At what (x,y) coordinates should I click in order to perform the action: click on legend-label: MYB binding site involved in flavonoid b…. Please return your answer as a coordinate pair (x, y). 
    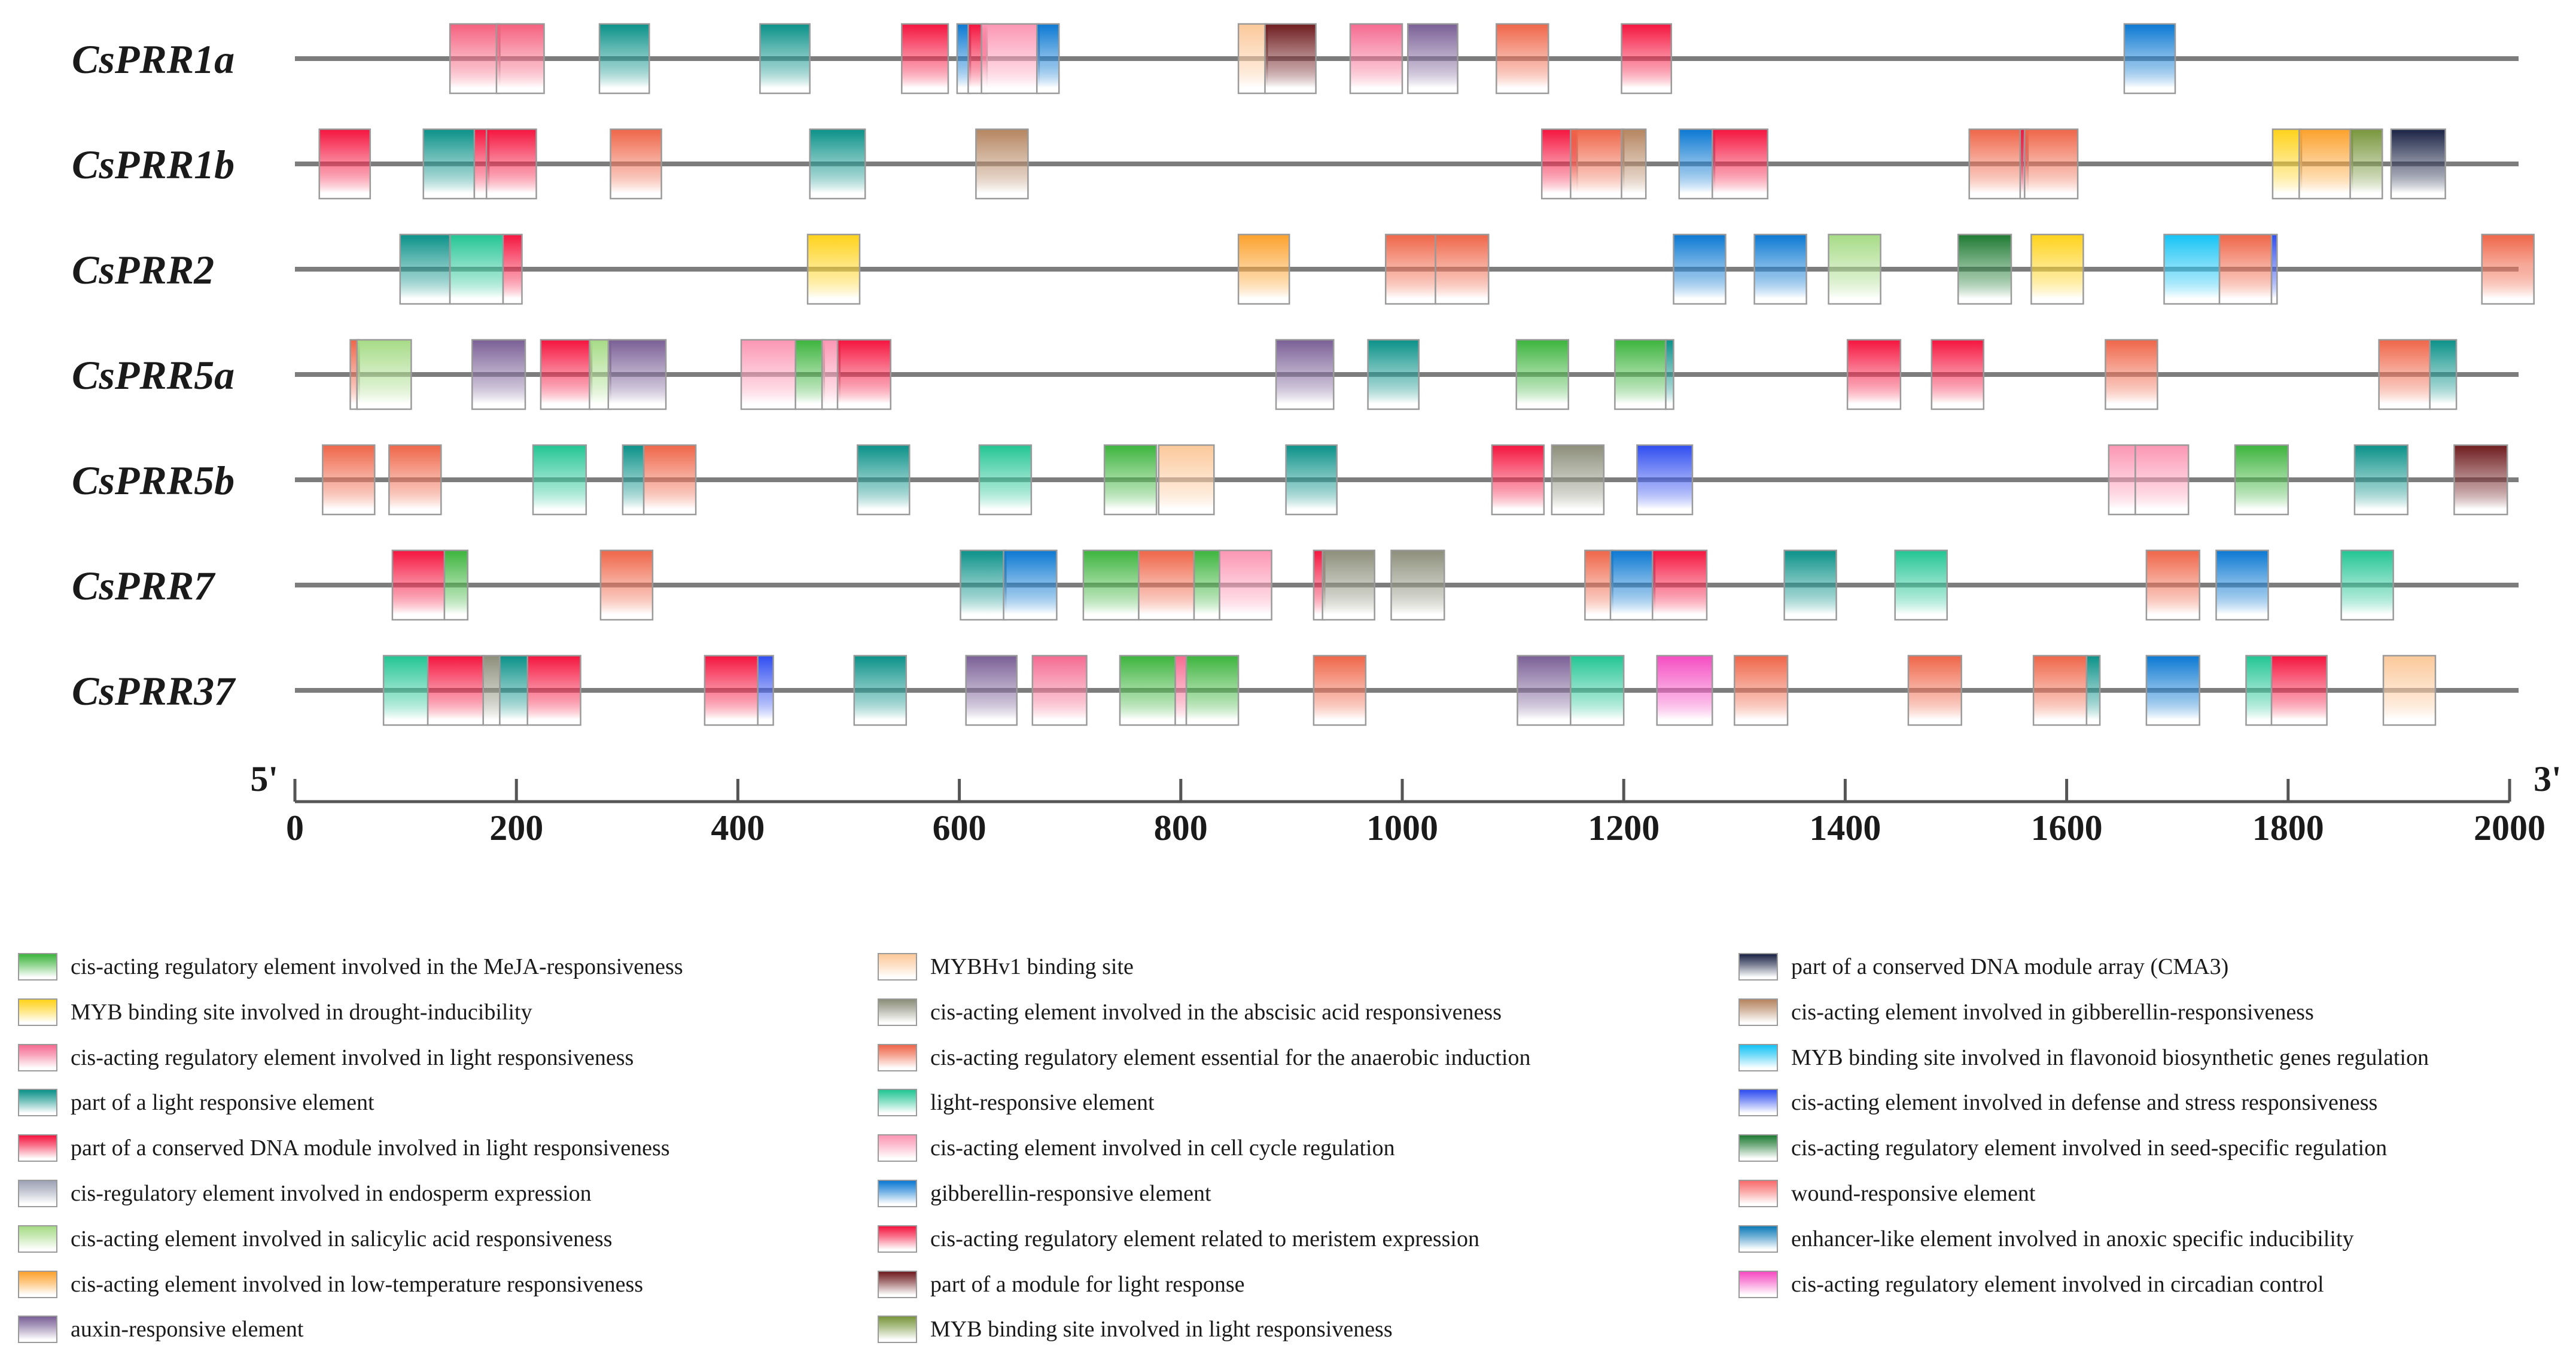
    Looking at the image, I should click on (2110, 1057).